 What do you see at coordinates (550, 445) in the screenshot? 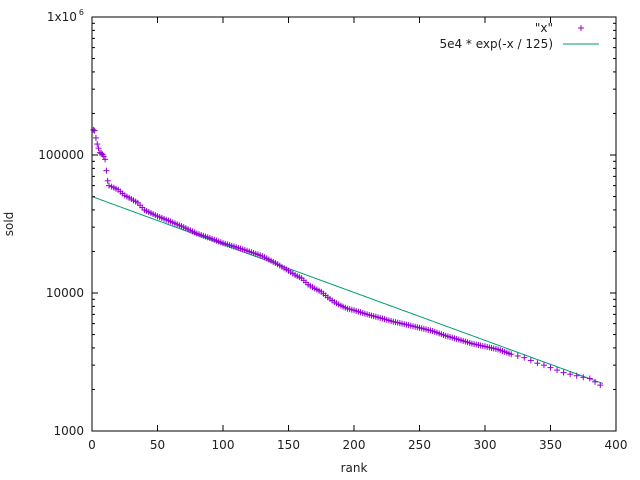
I see `x-tick-label: 350` at bounding box center [550, 445].